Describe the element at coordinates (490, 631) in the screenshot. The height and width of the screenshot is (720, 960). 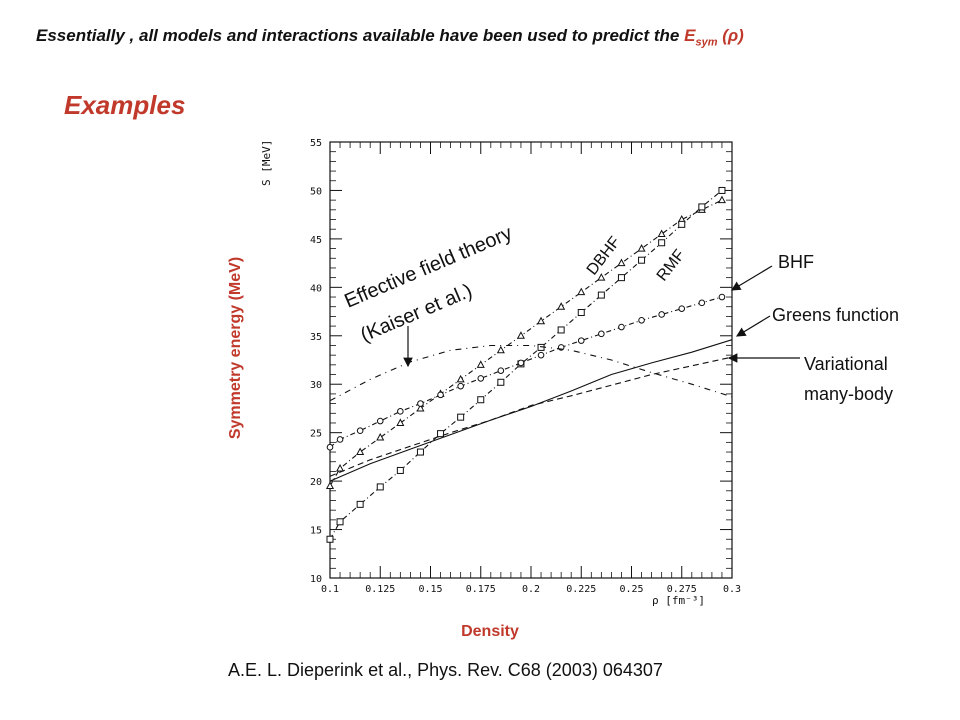
I see `x-axis-title: Density` at that location.